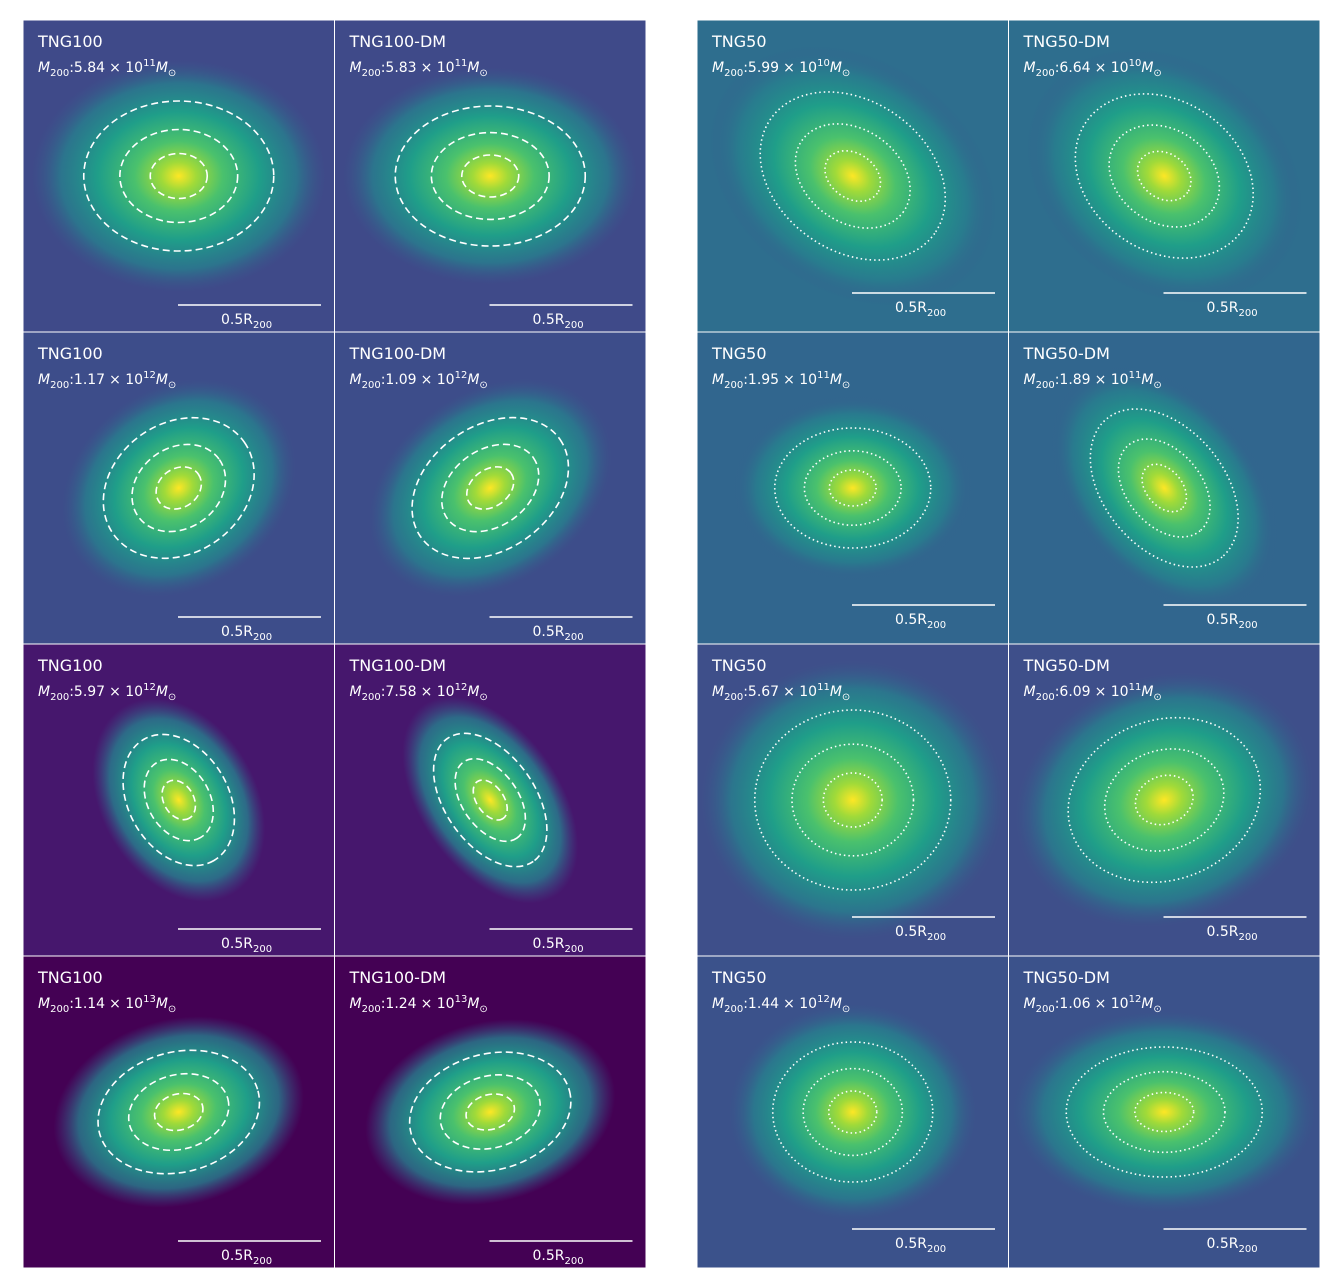 The image size is (1344, 1283). I want to click on mass-mantissa: 6.09, so click(1074, 692).